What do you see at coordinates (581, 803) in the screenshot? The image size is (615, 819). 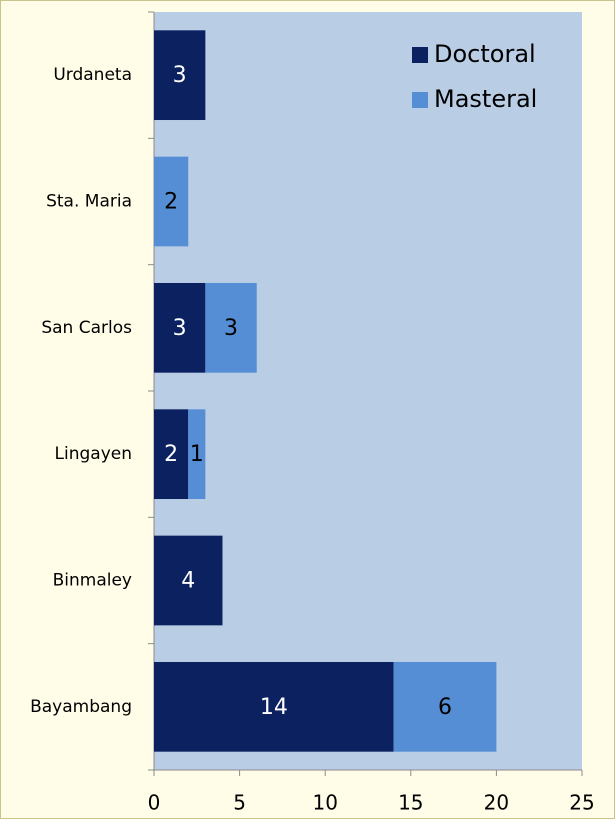 I see `x-tick-label: 25` at bounding box center [581, 803].